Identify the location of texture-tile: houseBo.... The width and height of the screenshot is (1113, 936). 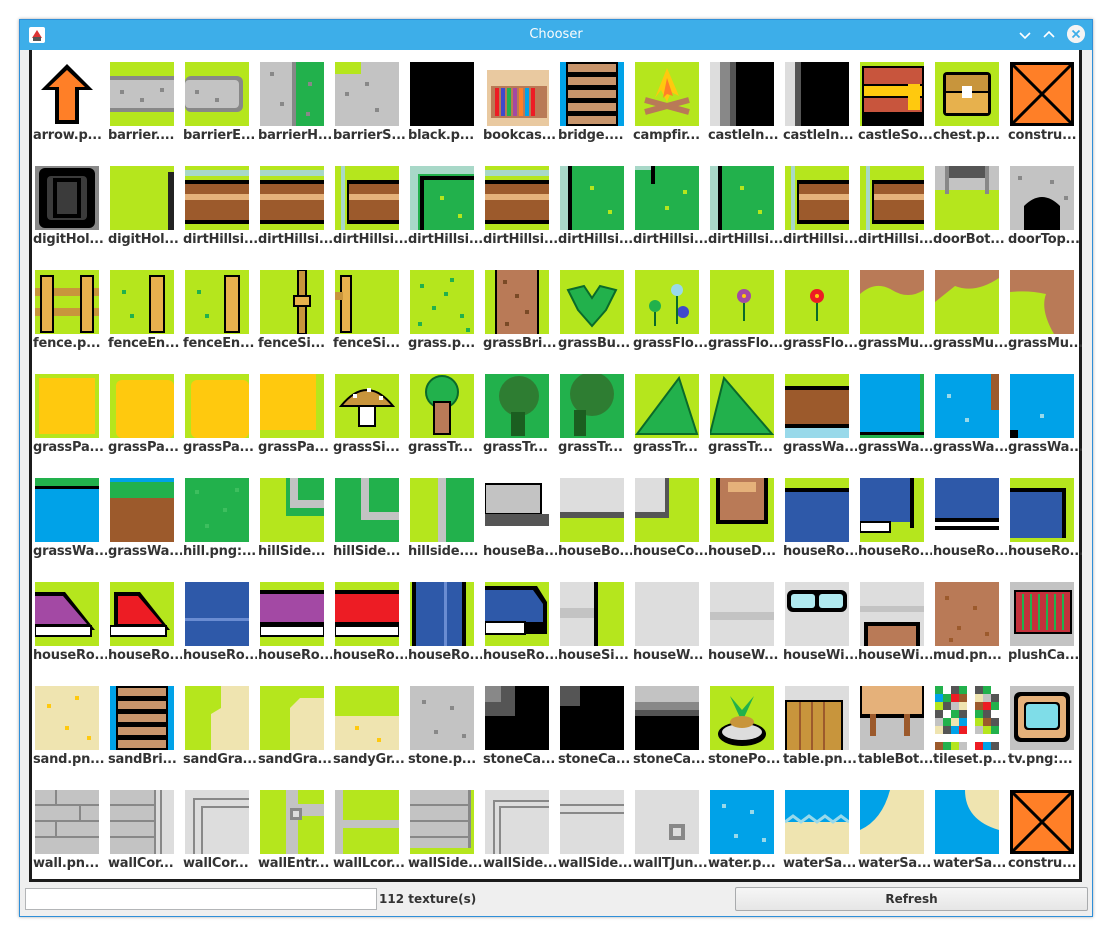
(594, 526).